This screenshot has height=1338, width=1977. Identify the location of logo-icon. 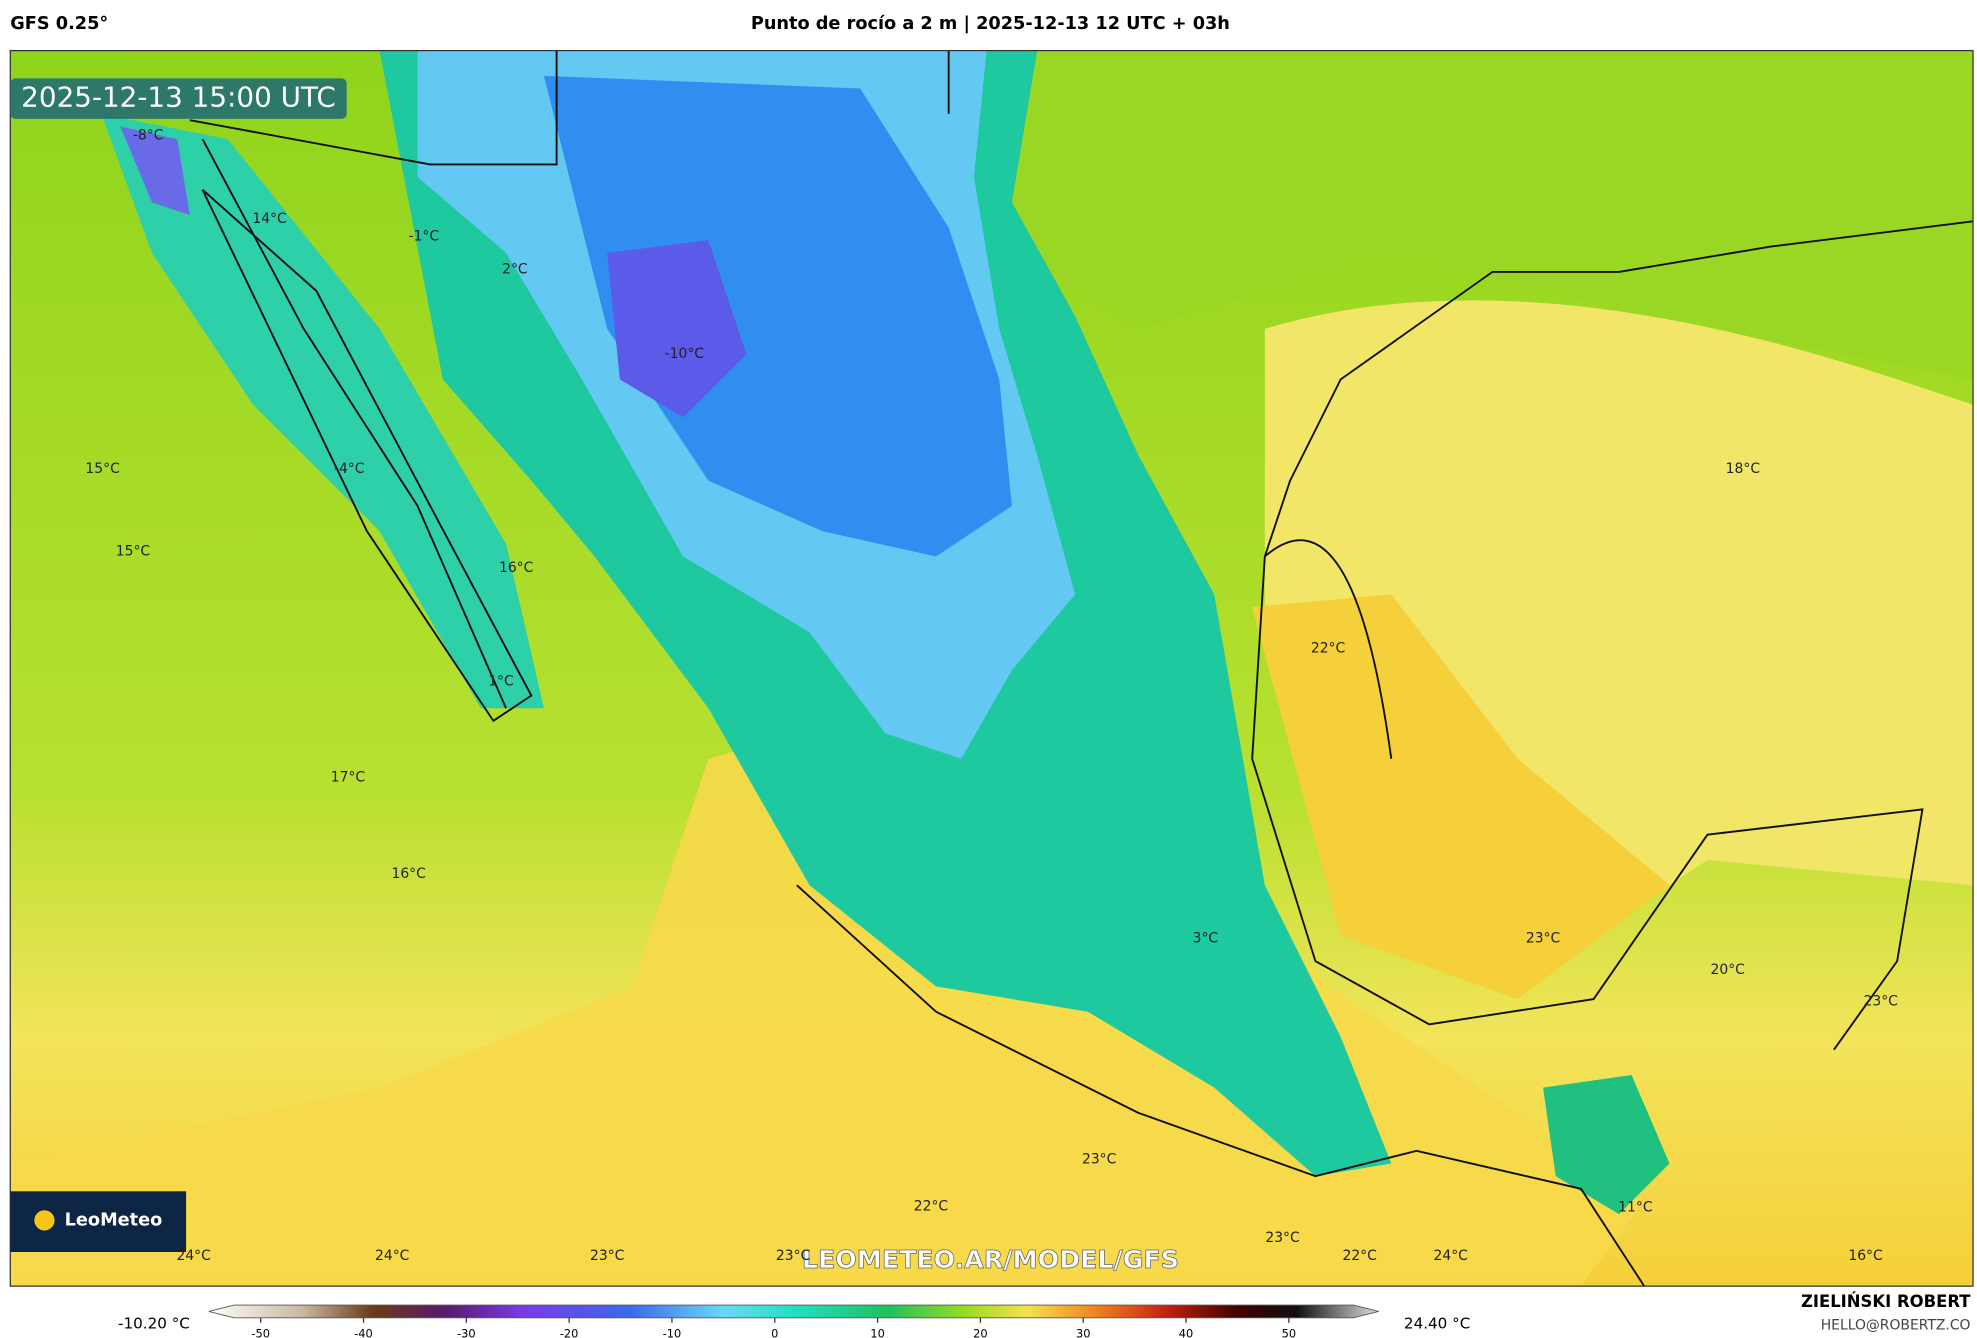
(44, 1220).